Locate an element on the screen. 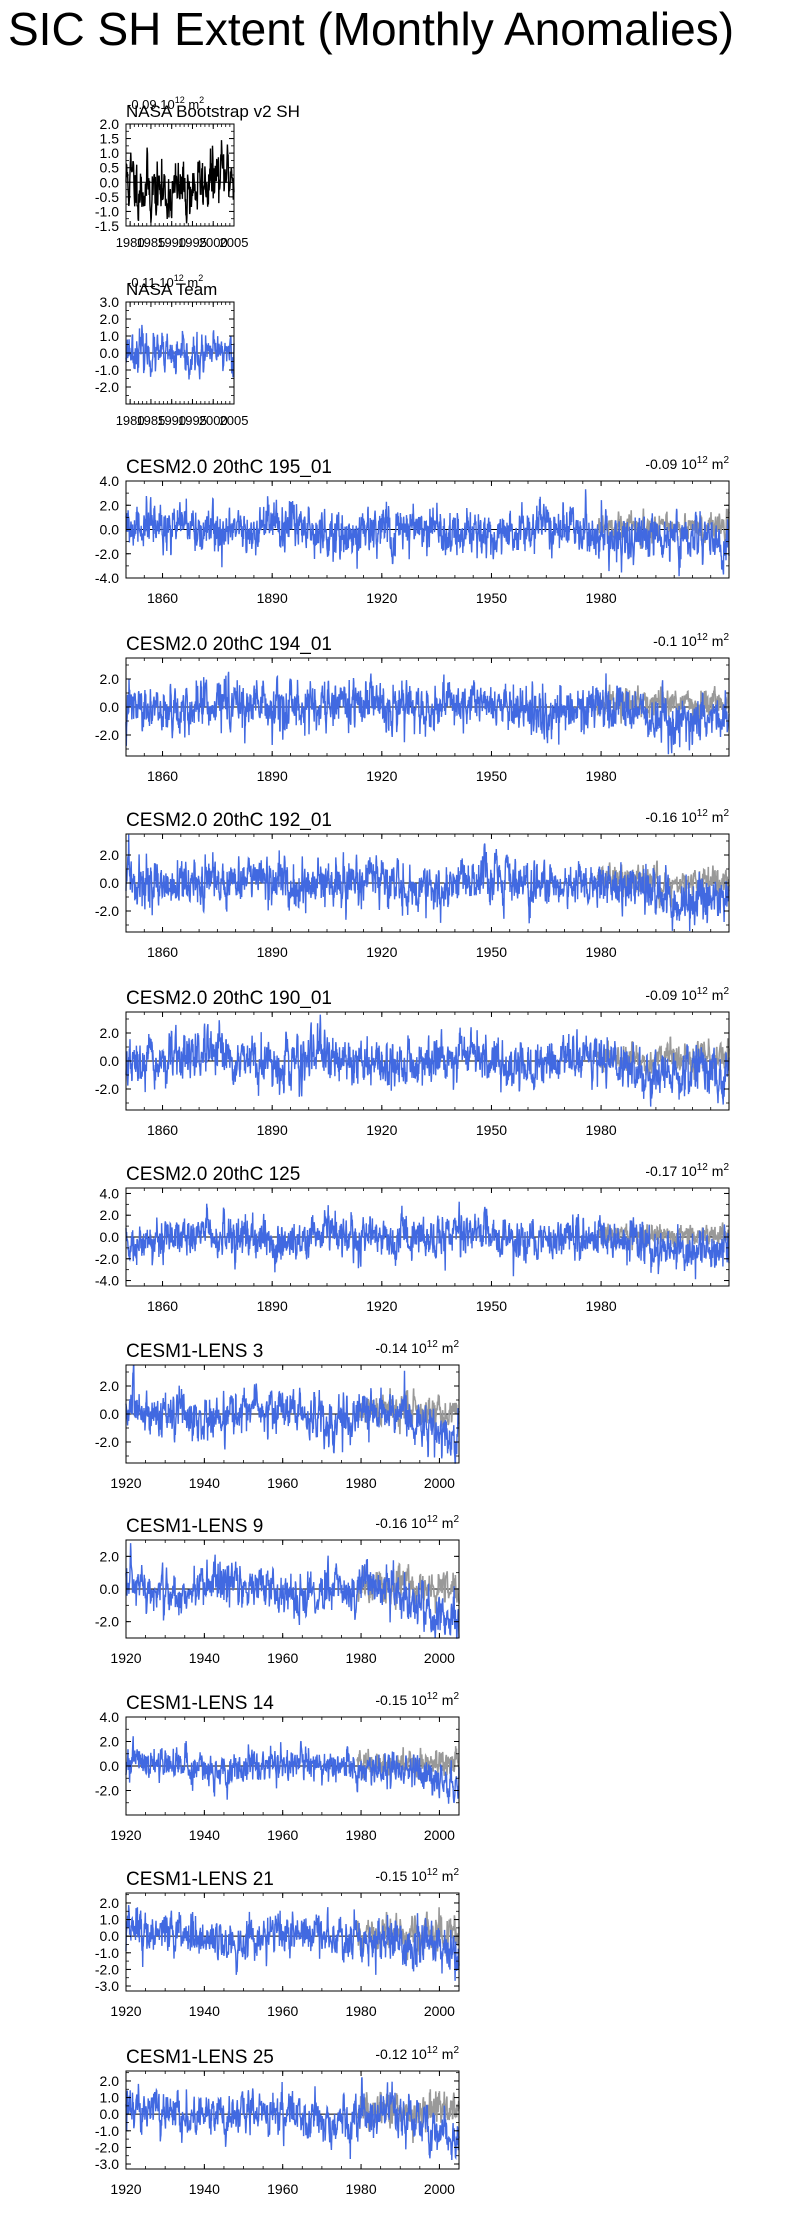  plot-frame is located at coordinates (292, 2120).